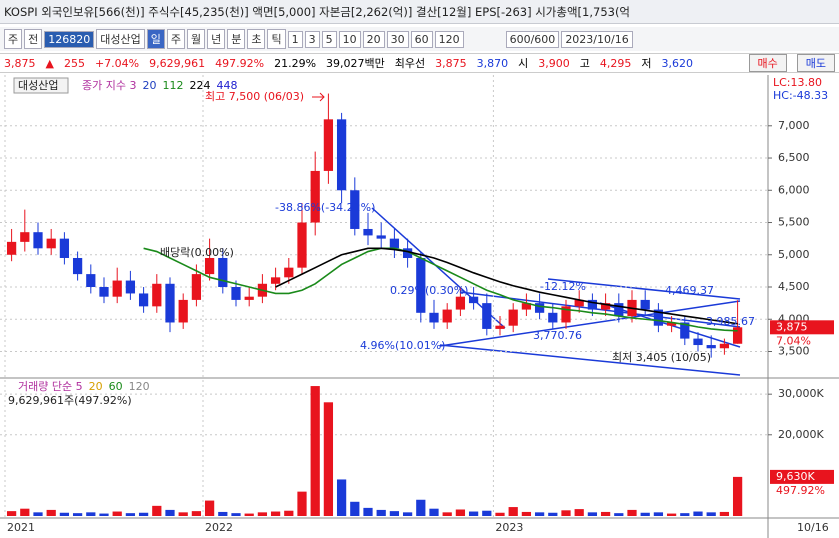  What do you see at coordinates (767, 63) in the screenshot?
I see `buy-button: 매수` at bounding box center [767, 63].